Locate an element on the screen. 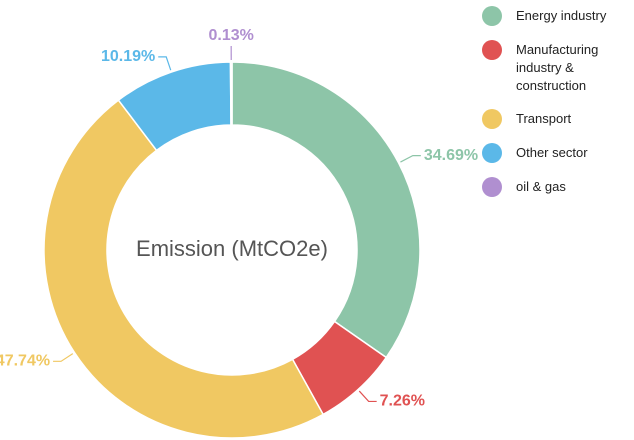 This screenshot has width=634, height=440. legend-label: Energy industry is located at coordinates (561, 15).